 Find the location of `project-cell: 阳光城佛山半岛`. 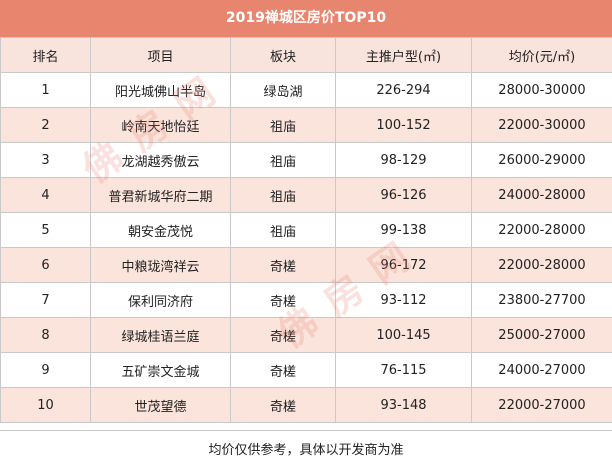

project-cell: 阳光城佛山半岛 is located at coordinates (161, 90).